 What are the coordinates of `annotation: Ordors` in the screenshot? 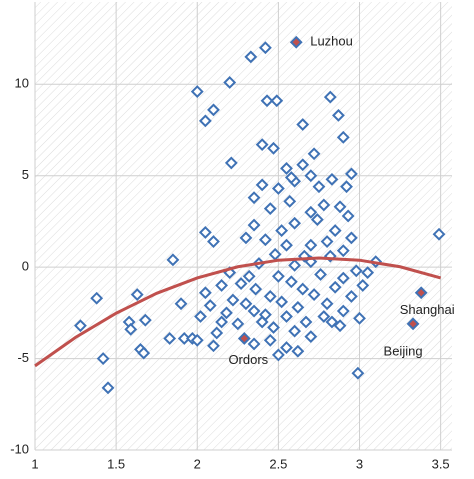 It's located at (248, 359).